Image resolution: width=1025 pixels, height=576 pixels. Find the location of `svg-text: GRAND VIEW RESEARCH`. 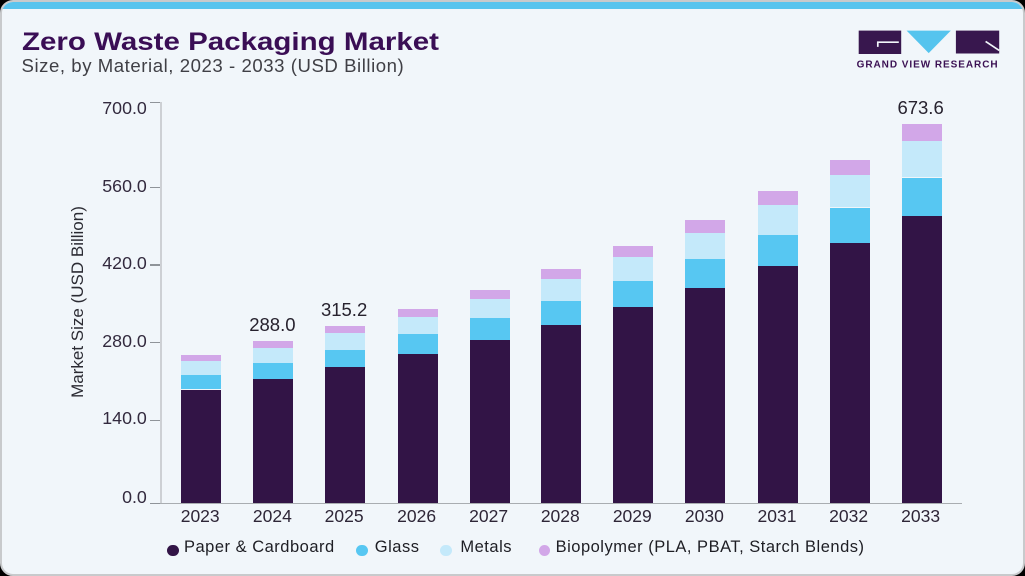

svg-text: GRAND VIEW RESEARCH is located at coordinates (927, 64).